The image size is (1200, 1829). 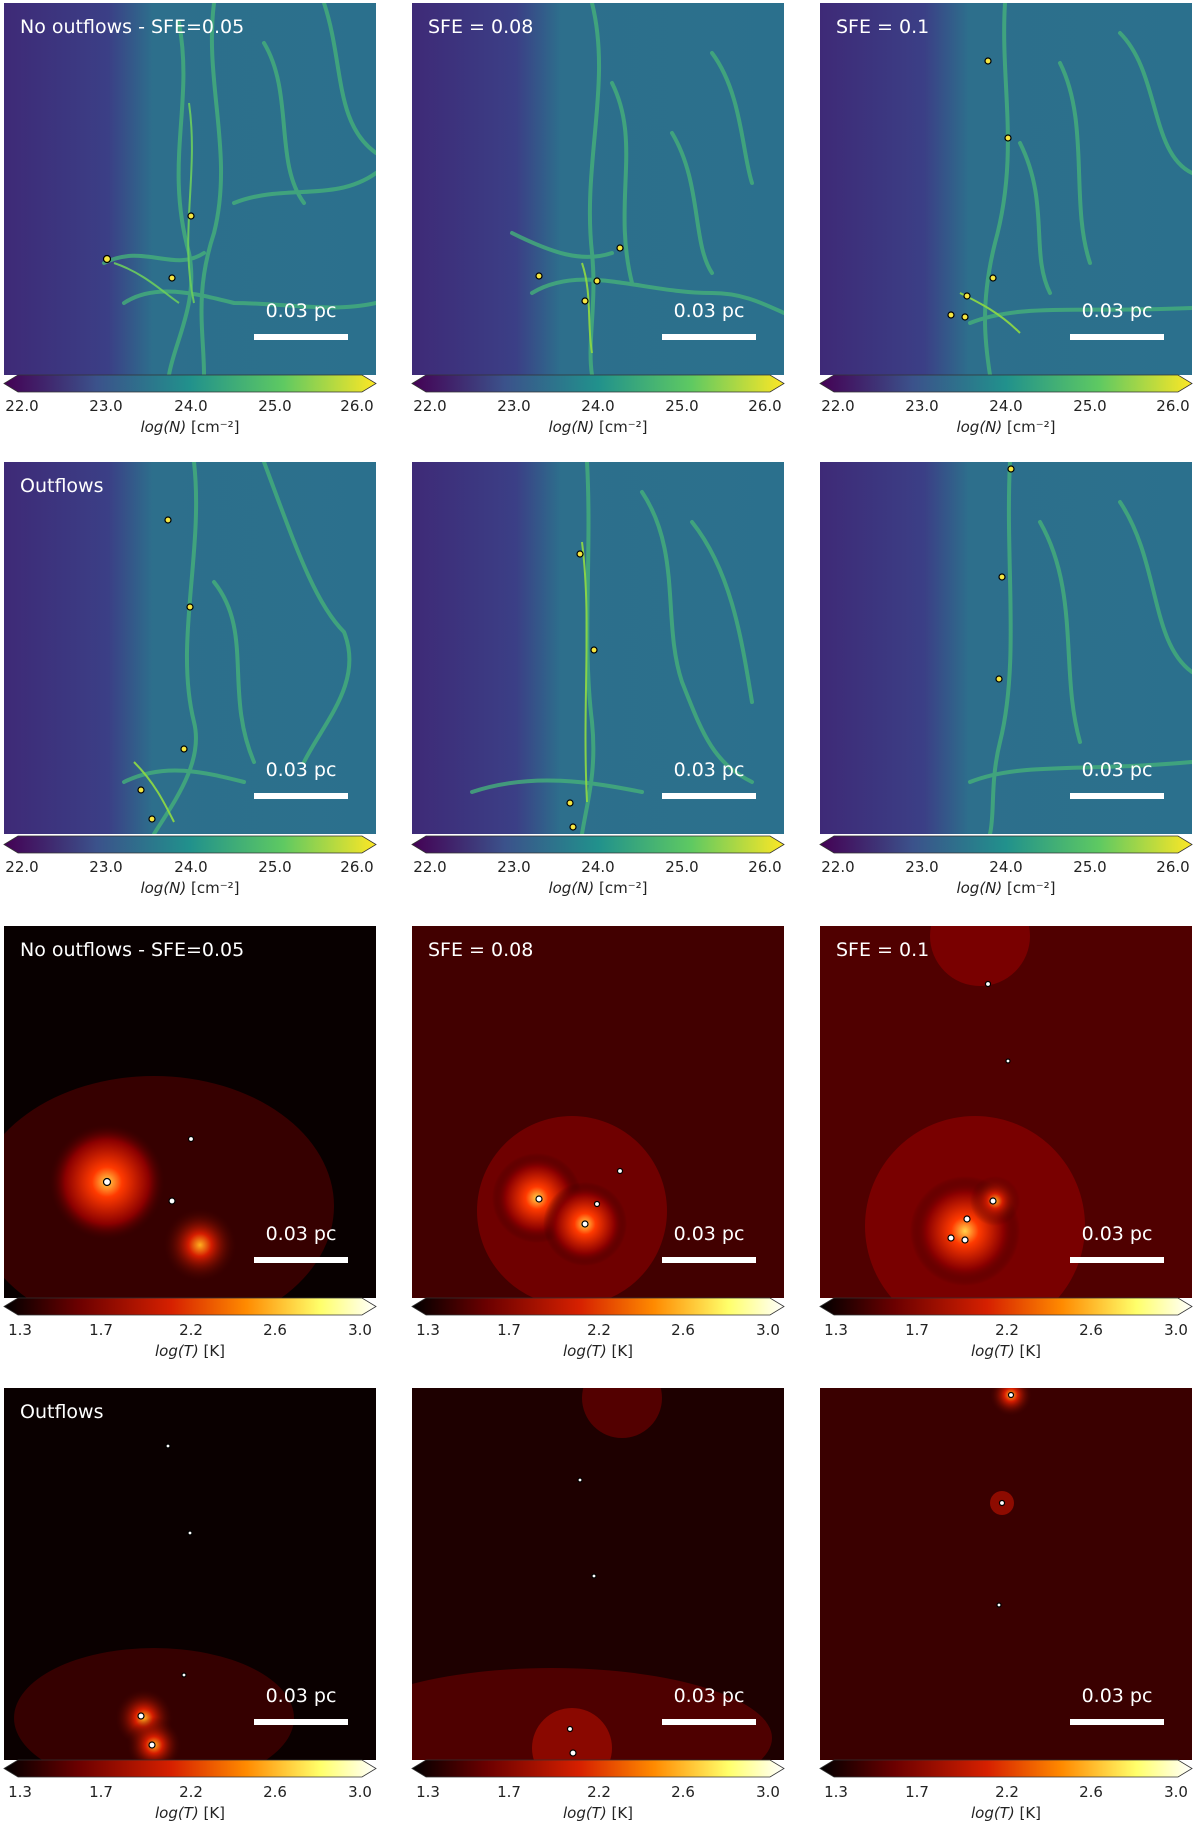 I want to click on panel-temperature-nooutflow-sfe005: No outflows - SFE=0.05 0.03 pc, so click(x=190, y=1112).